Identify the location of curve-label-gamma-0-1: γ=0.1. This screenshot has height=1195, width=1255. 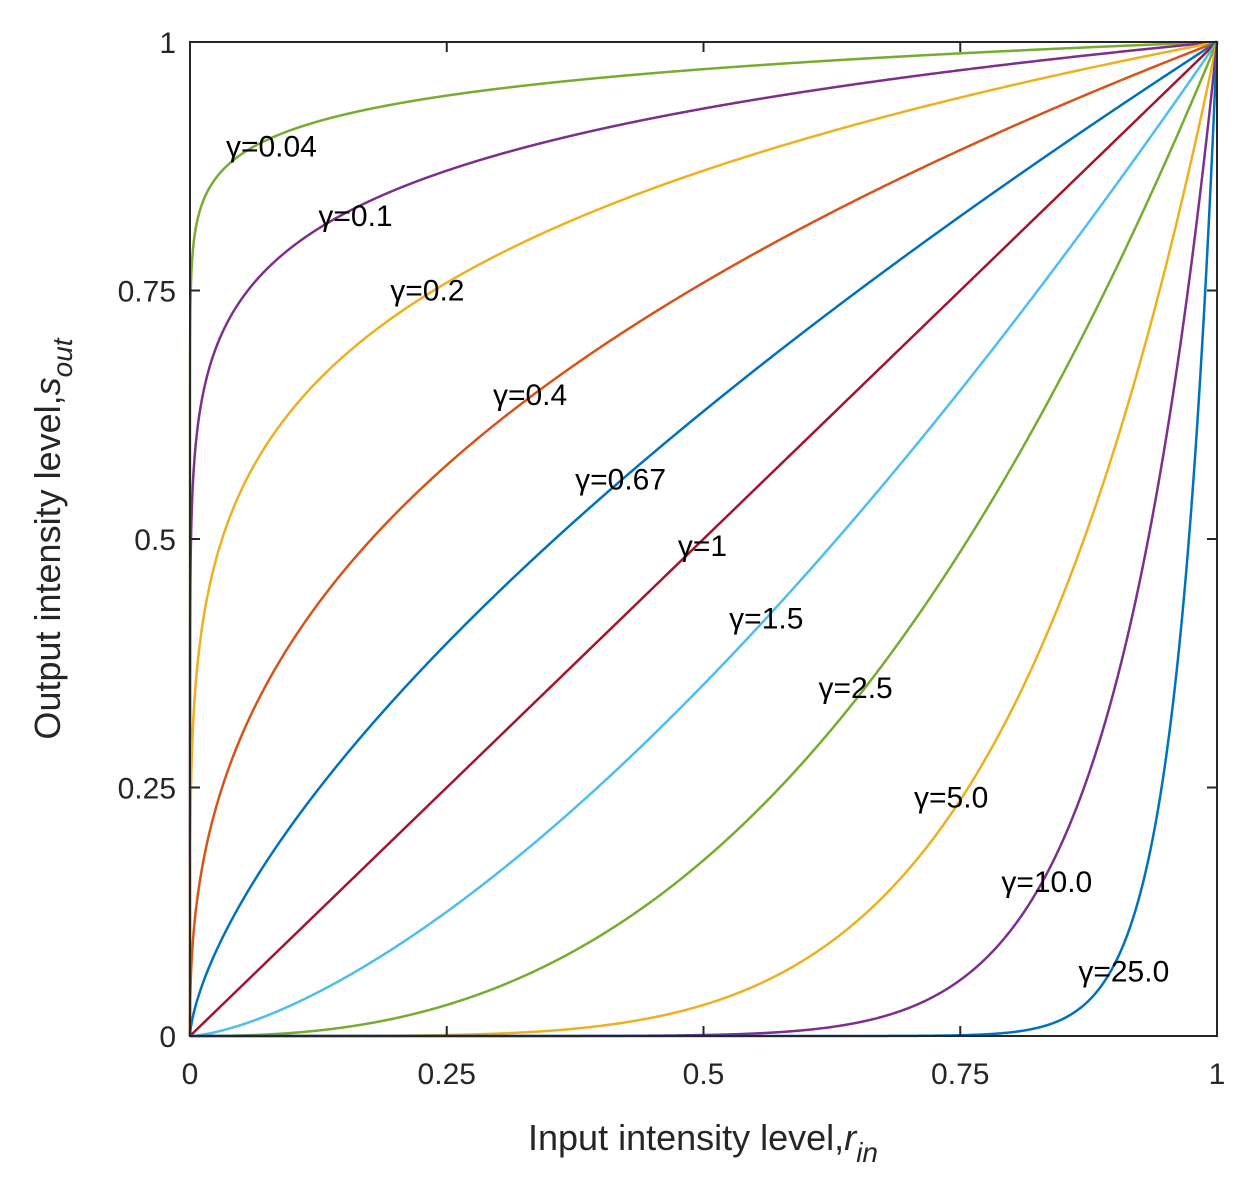
(355, 216).